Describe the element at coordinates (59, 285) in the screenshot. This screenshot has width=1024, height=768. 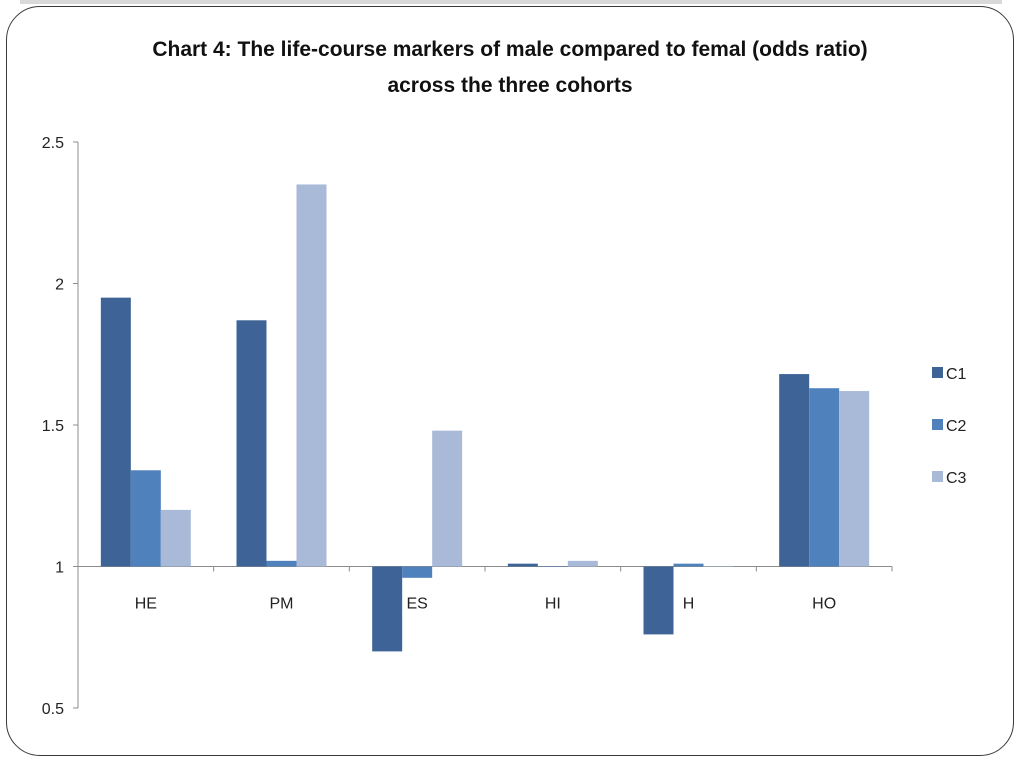
I see `y-tick-label: 2` at that location.